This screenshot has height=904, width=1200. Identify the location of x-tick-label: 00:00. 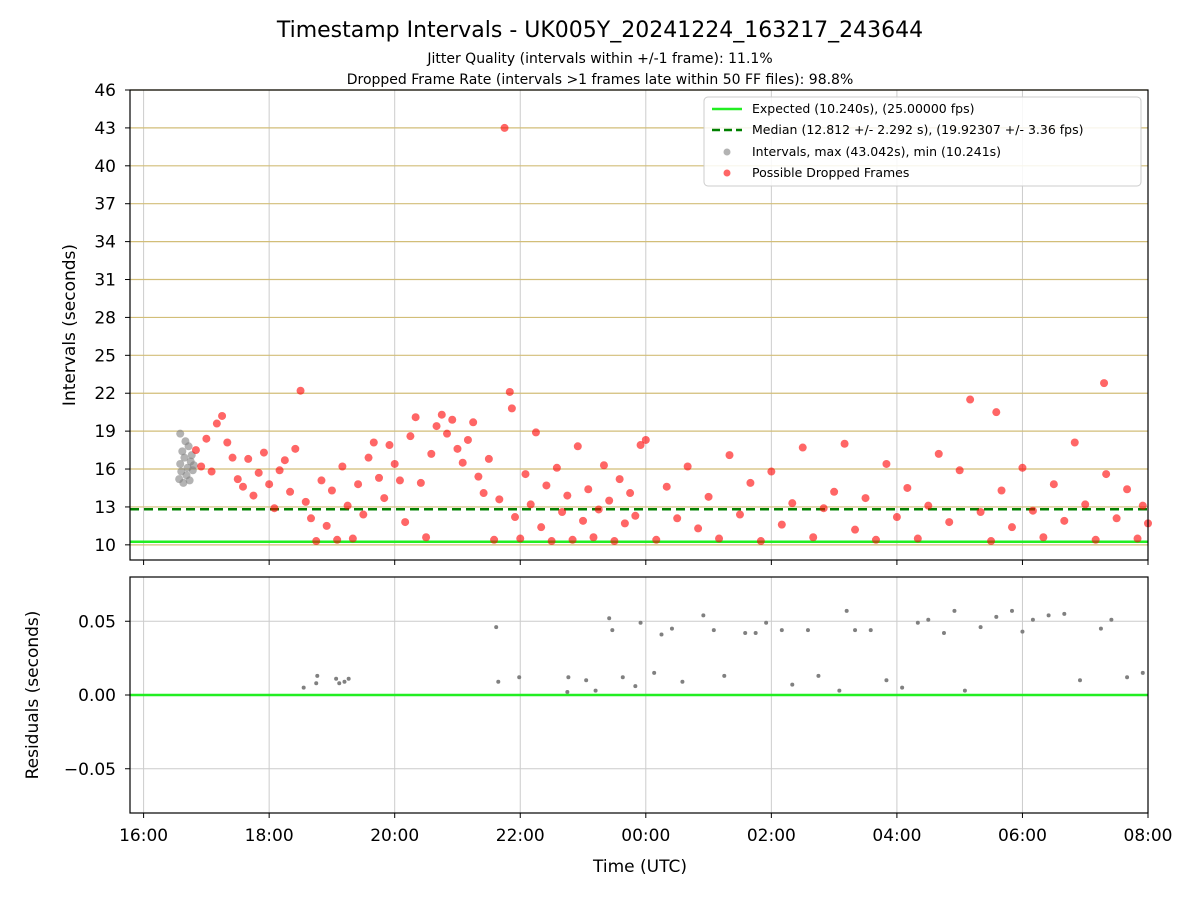
(645, 836).